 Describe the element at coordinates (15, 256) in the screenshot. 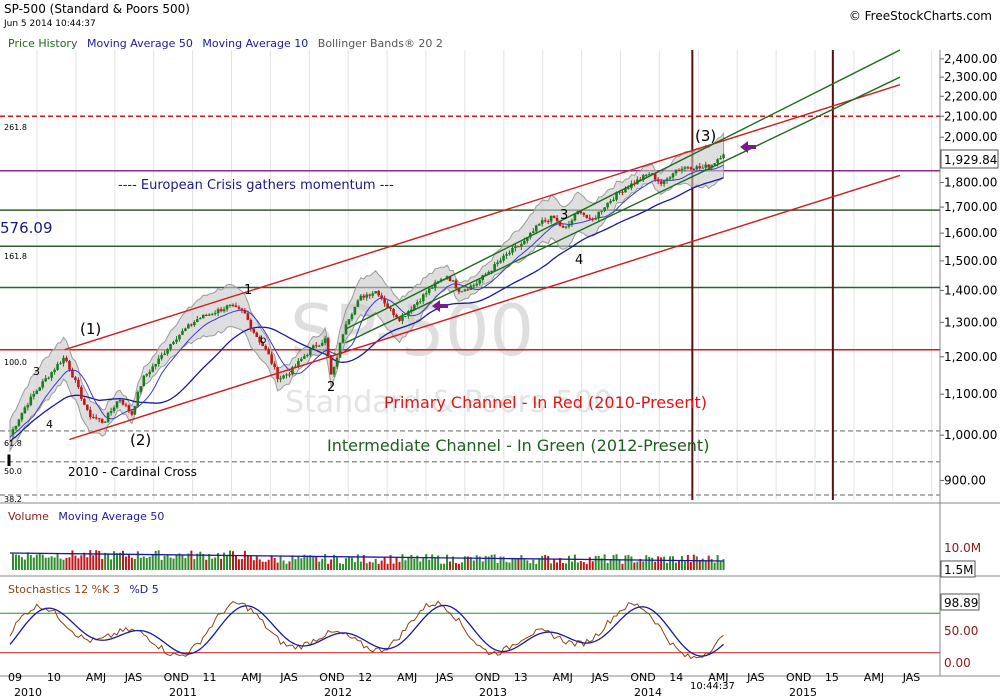

I see `fib-161-label: 161.8` at that location.